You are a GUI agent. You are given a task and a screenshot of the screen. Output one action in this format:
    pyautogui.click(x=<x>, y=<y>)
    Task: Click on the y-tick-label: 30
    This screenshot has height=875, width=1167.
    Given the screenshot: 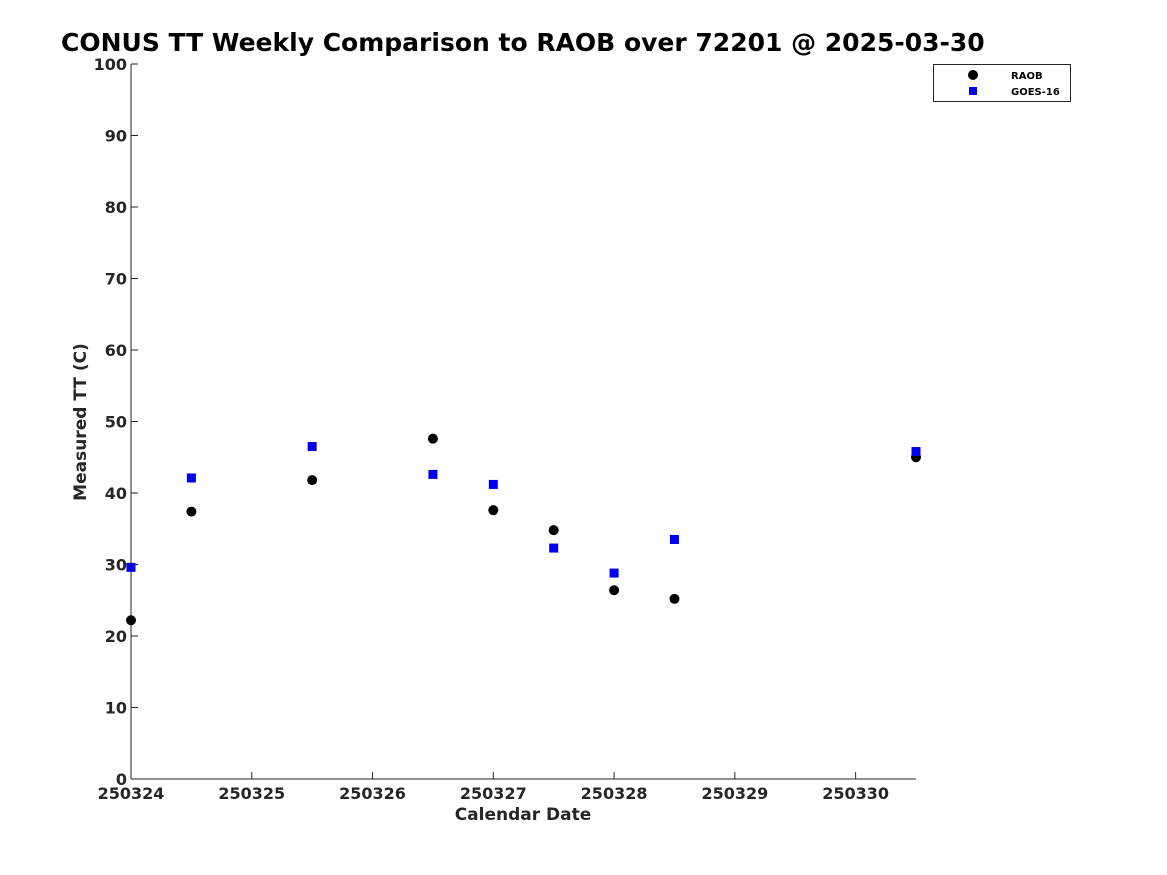 What is the action you would take?
    pyautogui.click(x=116, y=565)
    